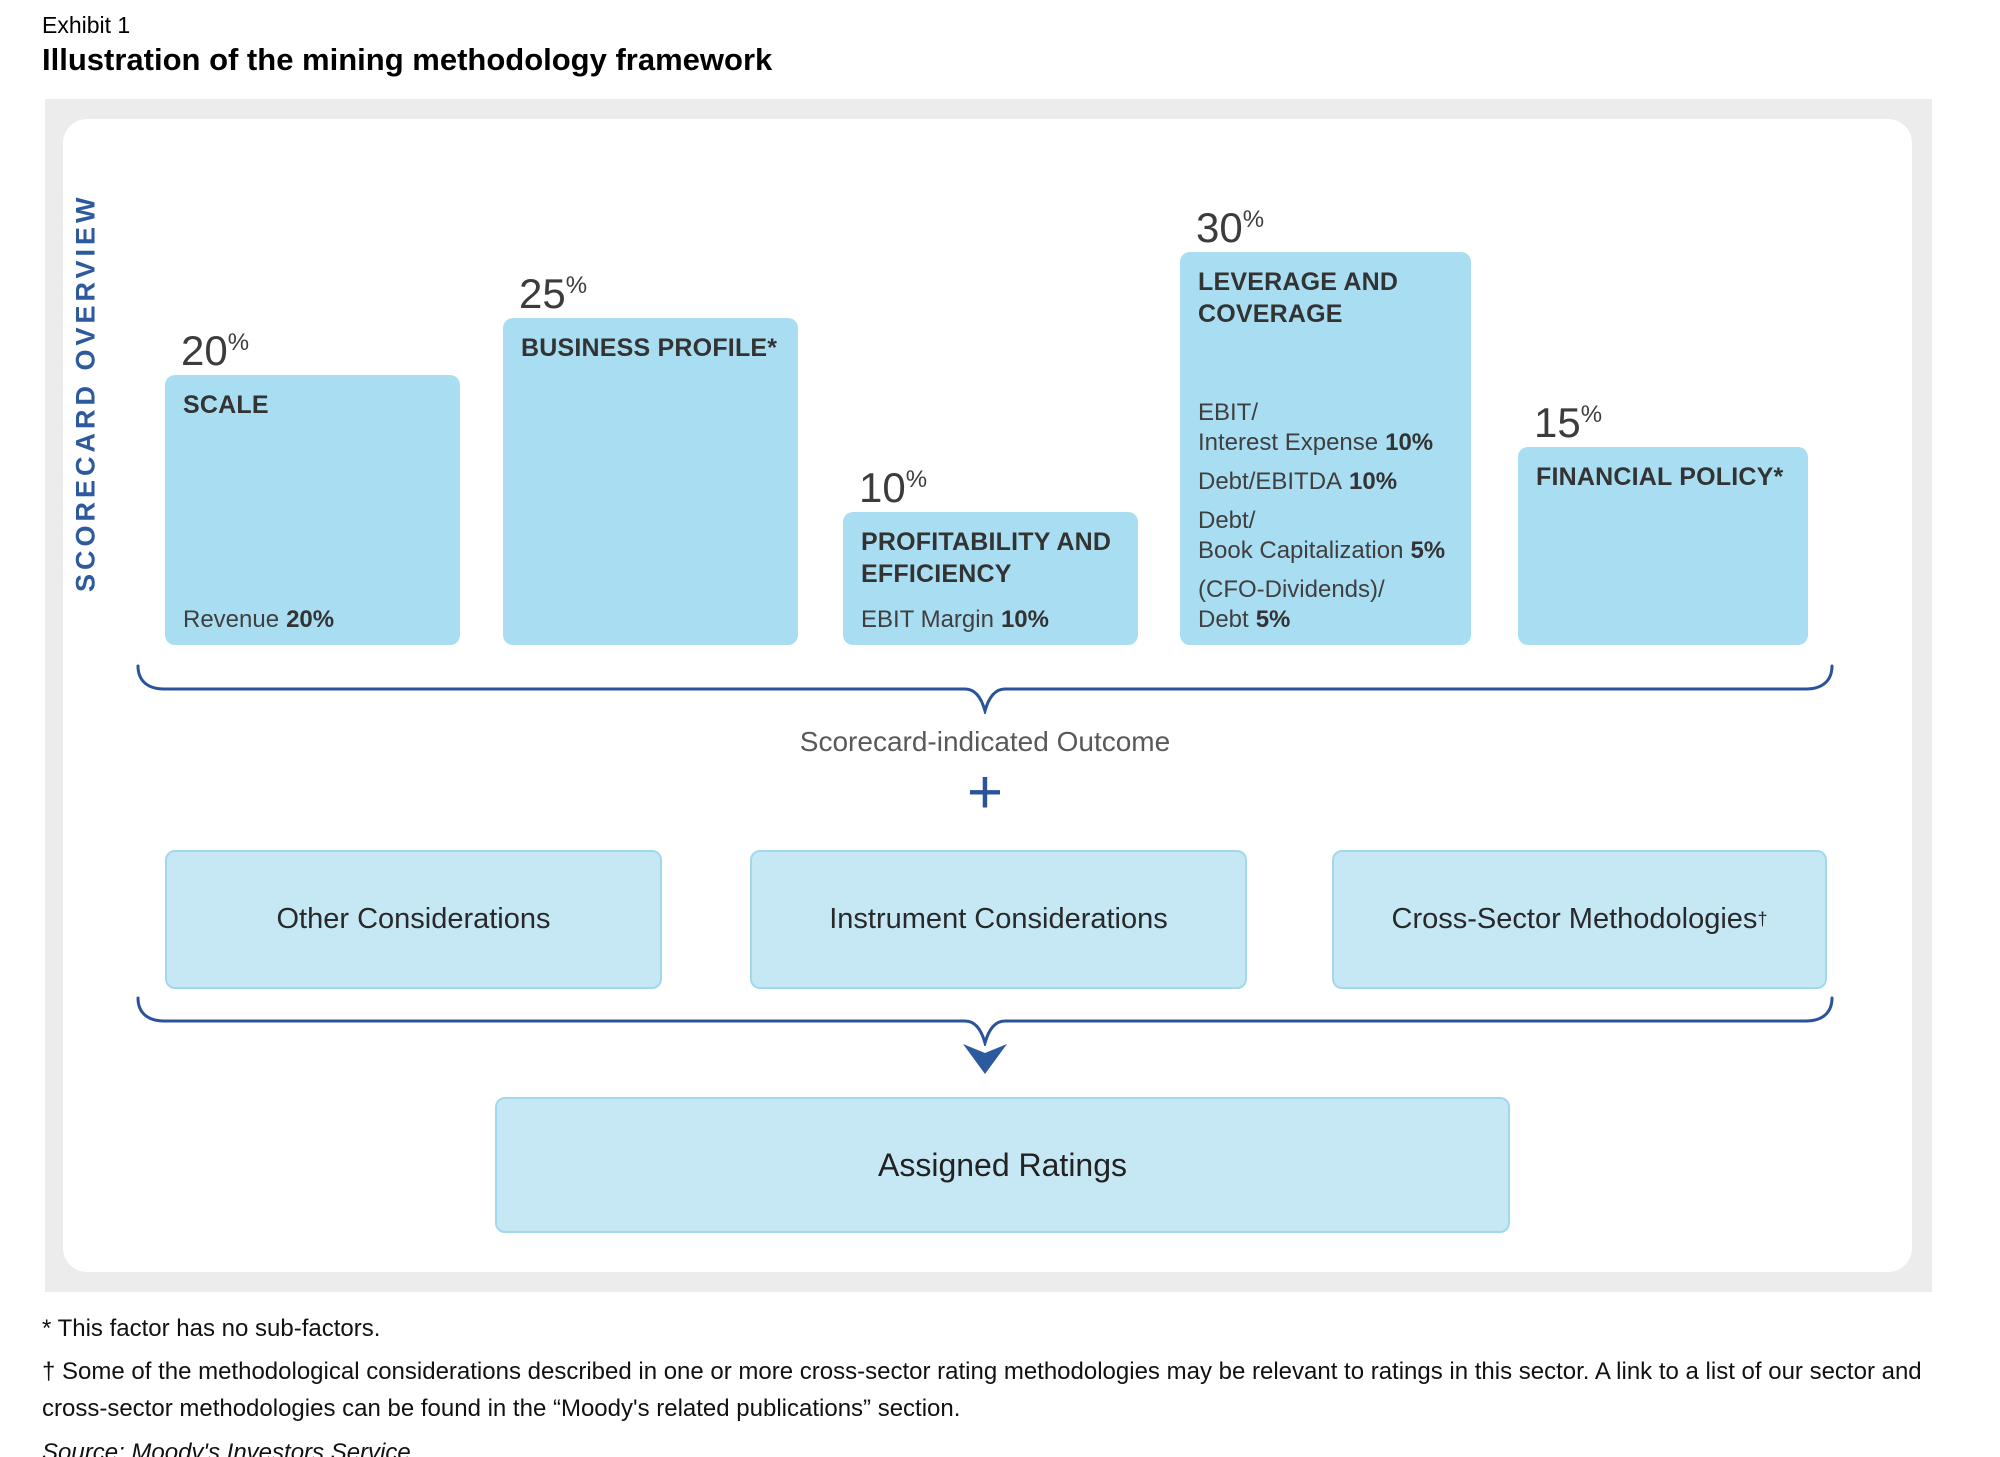 The image size is (2000, 1457). What do you see at coordinates (312, 510) in the screenshot?
I see `factor-box-scale: SCALE Revenue 20%` at bounding box center [312, 510].